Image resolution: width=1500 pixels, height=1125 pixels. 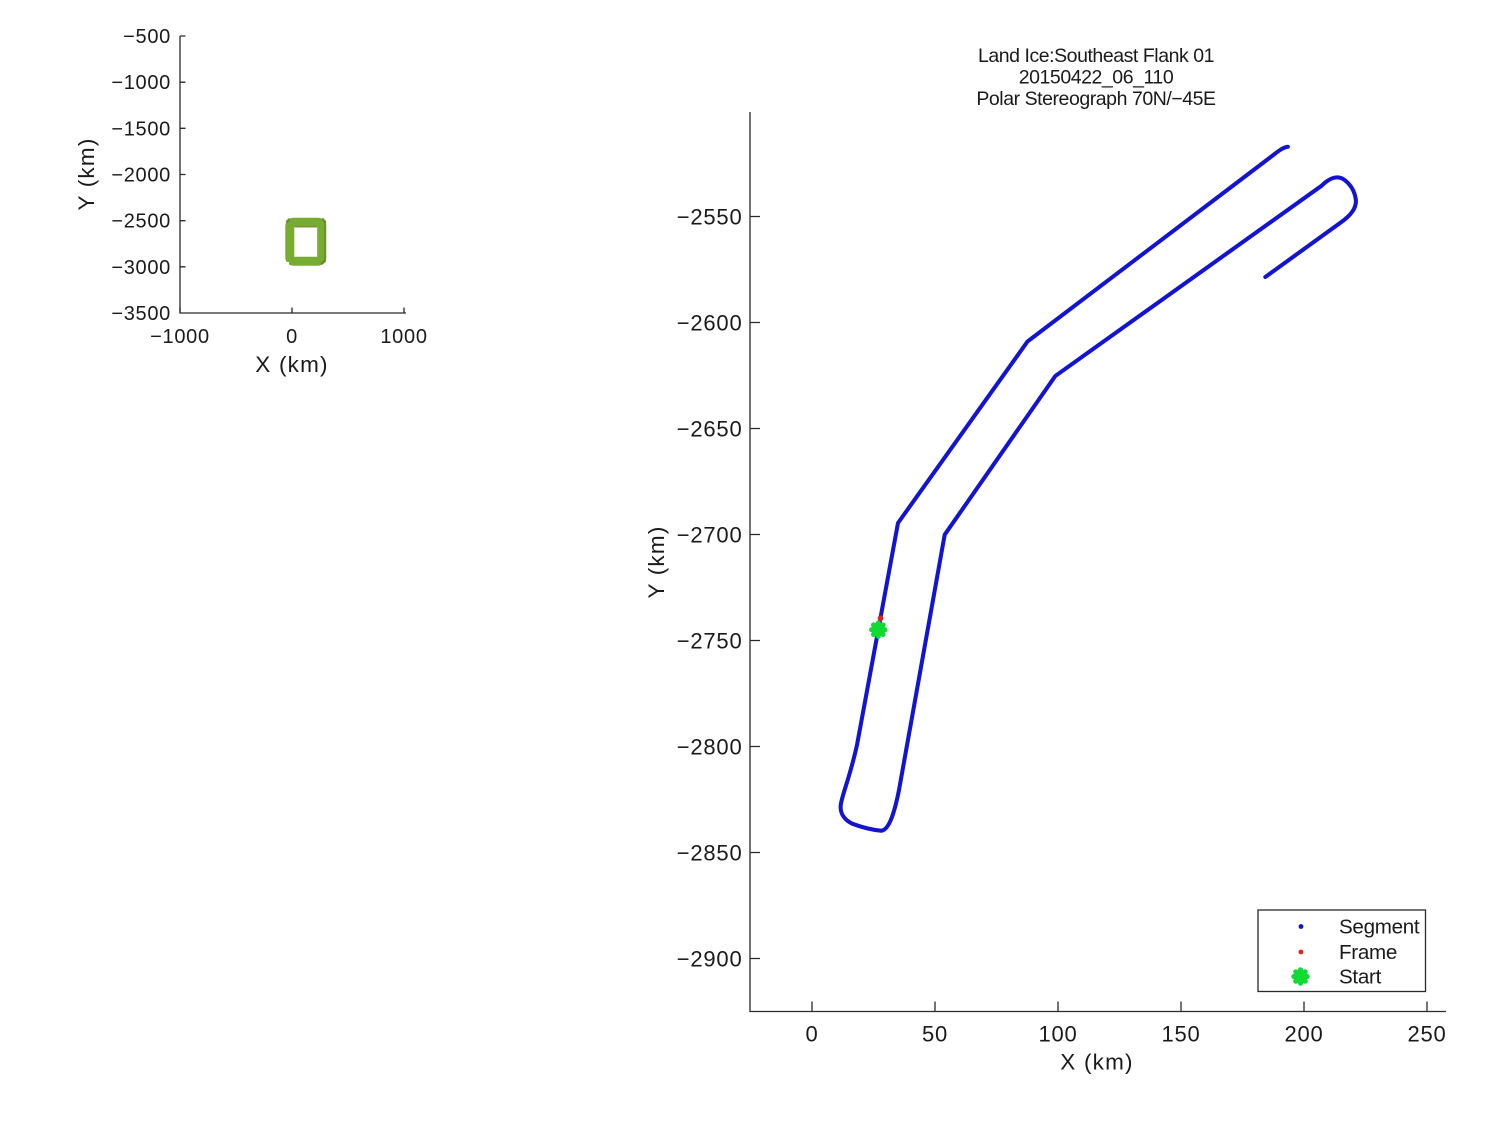 I want to click on svg-text: −2600, so click(x=710, y=323).